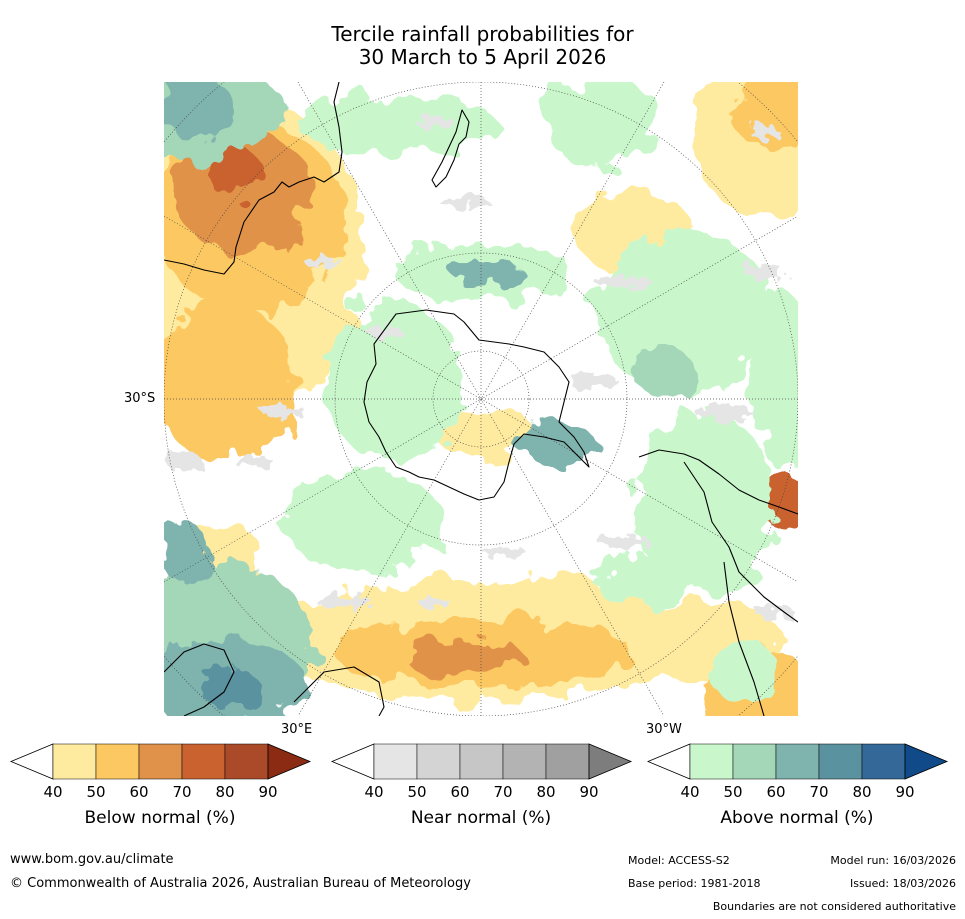  What do you see at coordinates (482, 793) in the screenshot?
I see `colorbar-near-ticks: 40 50 60 70 80 90` at bounding box center [482, 793].